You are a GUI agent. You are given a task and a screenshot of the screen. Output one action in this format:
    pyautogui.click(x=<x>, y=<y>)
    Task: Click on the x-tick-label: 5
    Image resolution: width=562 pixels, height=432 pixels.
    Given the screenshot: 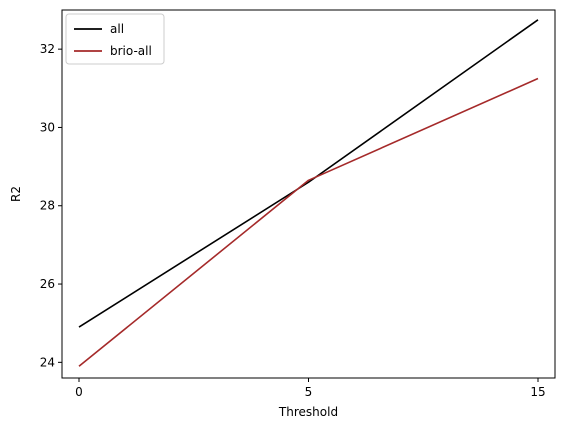 What is the action you would take?
    pyautogui.click(x=309, y=392)
    